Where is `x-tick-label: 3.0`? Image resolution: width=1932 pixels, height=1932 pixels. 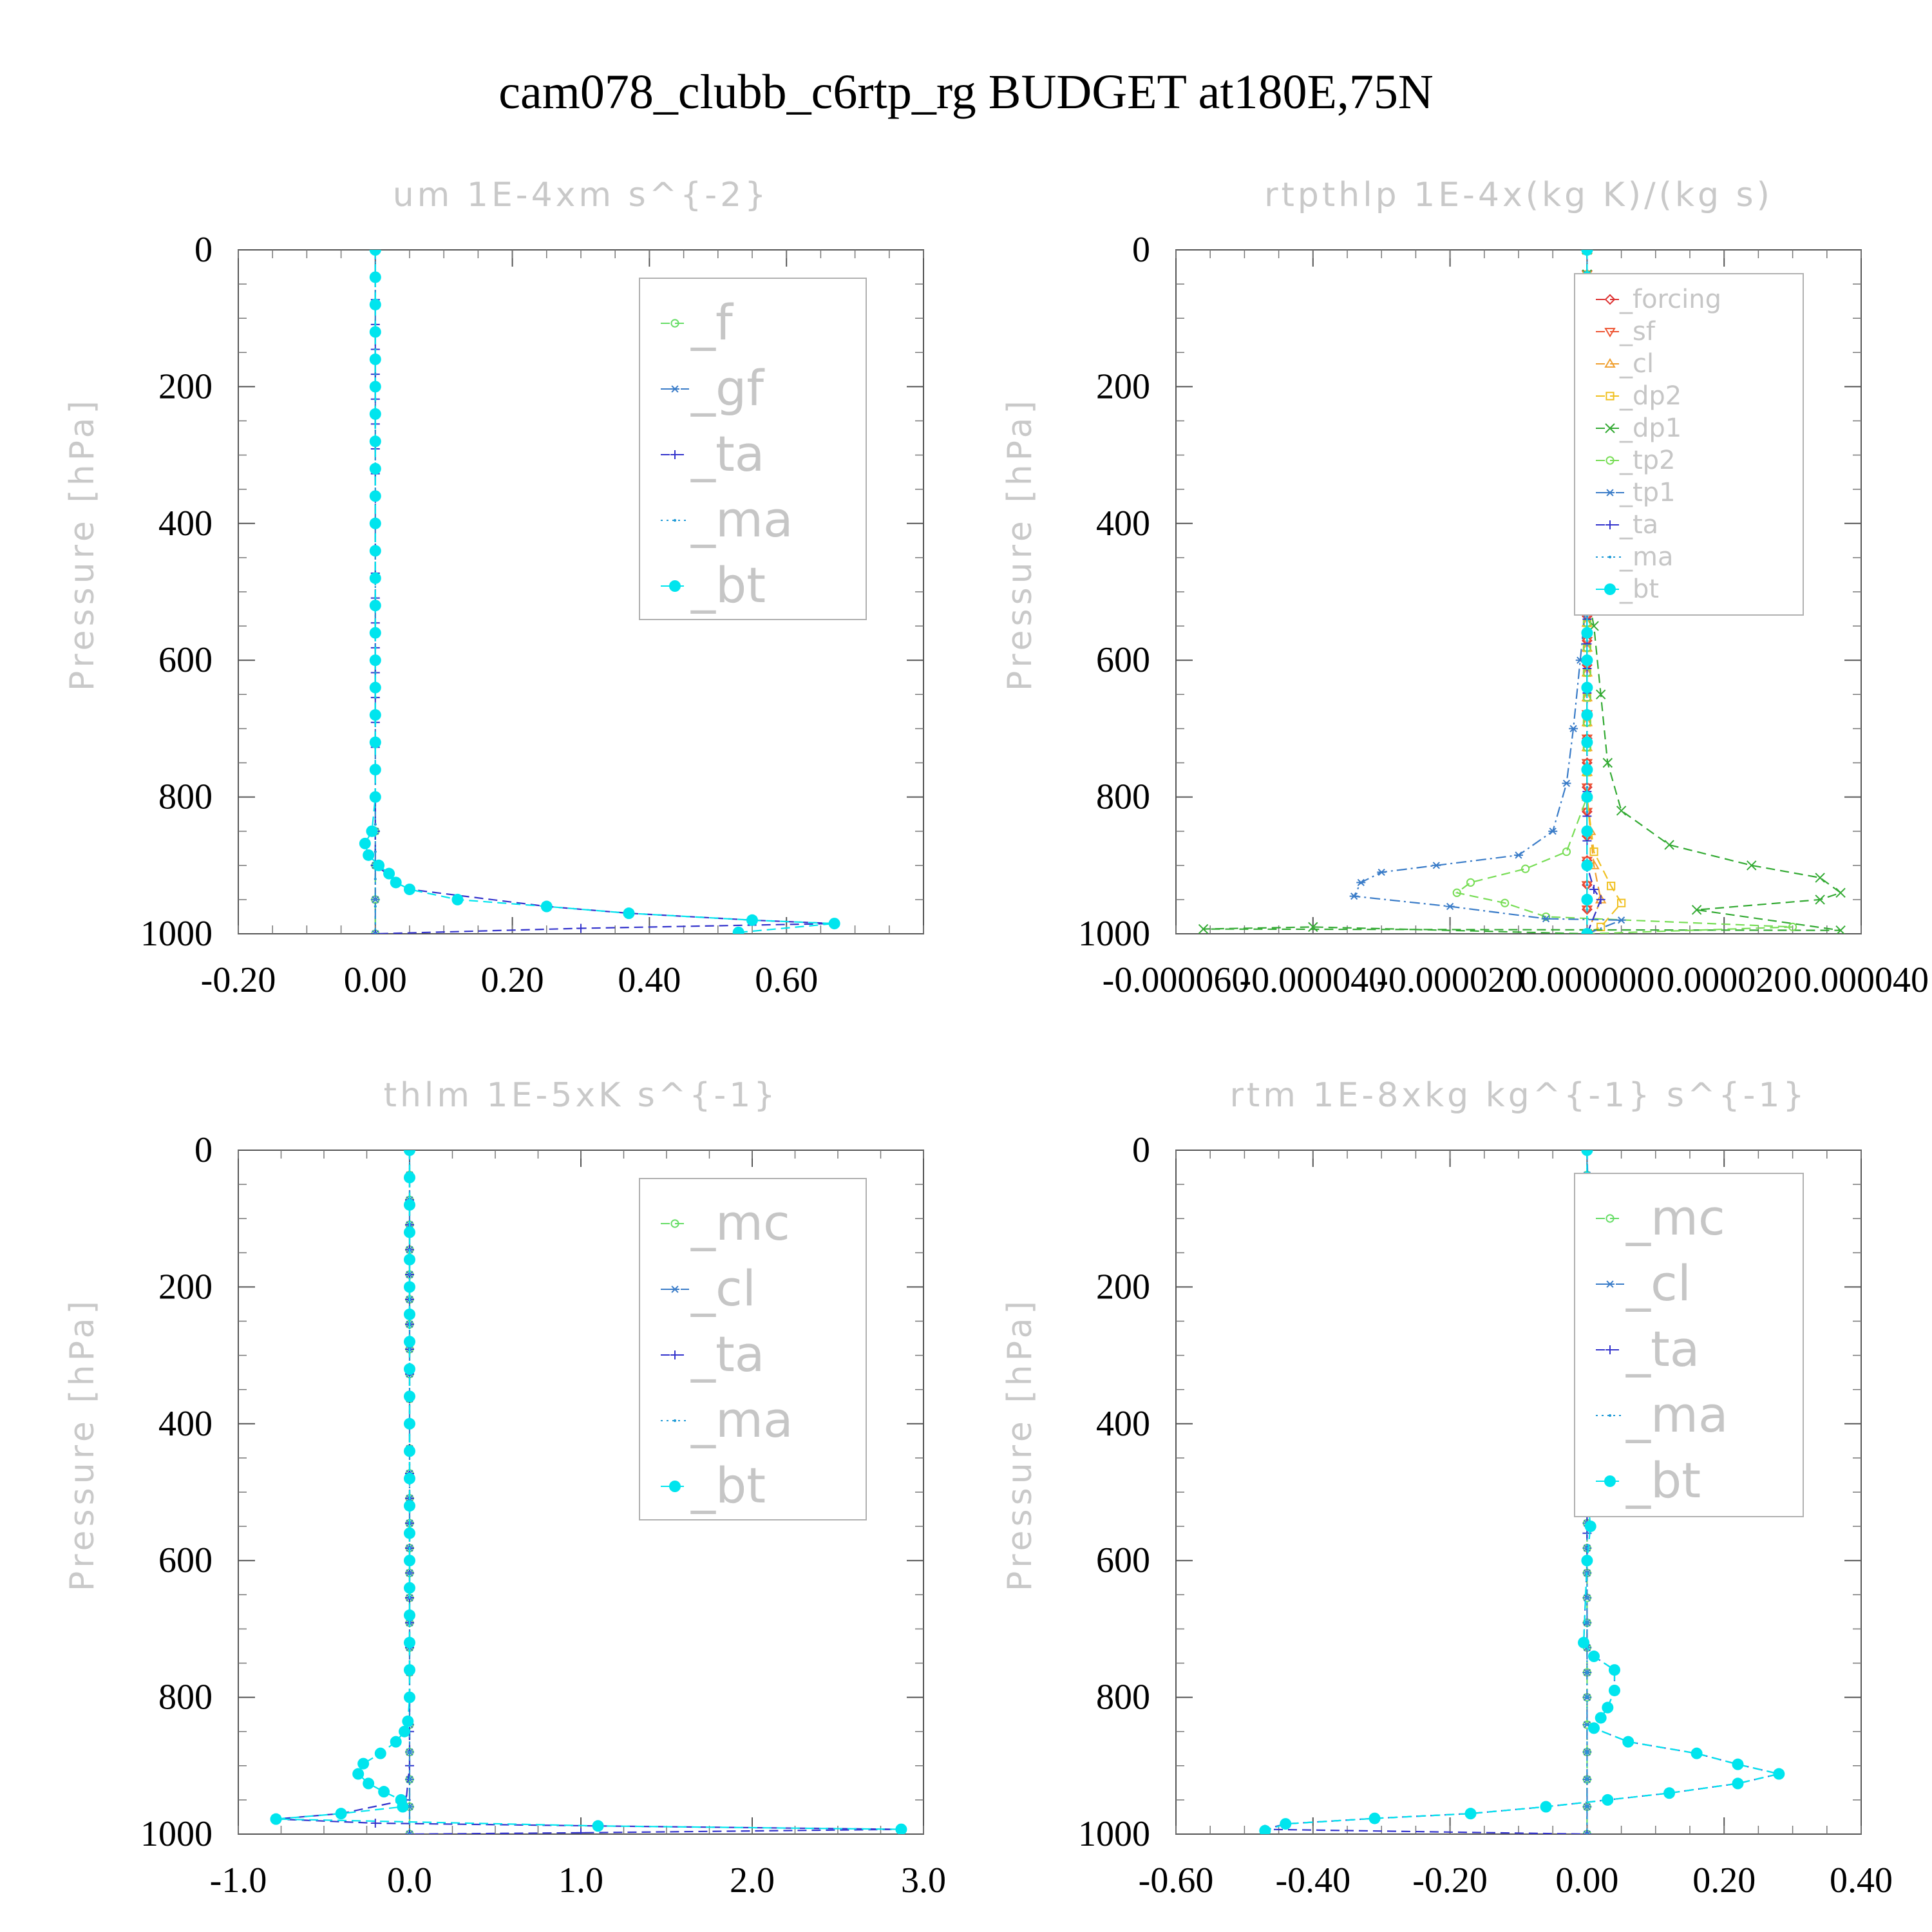 x-tick-label: 3.0 is located at coordinates (923, 1880).